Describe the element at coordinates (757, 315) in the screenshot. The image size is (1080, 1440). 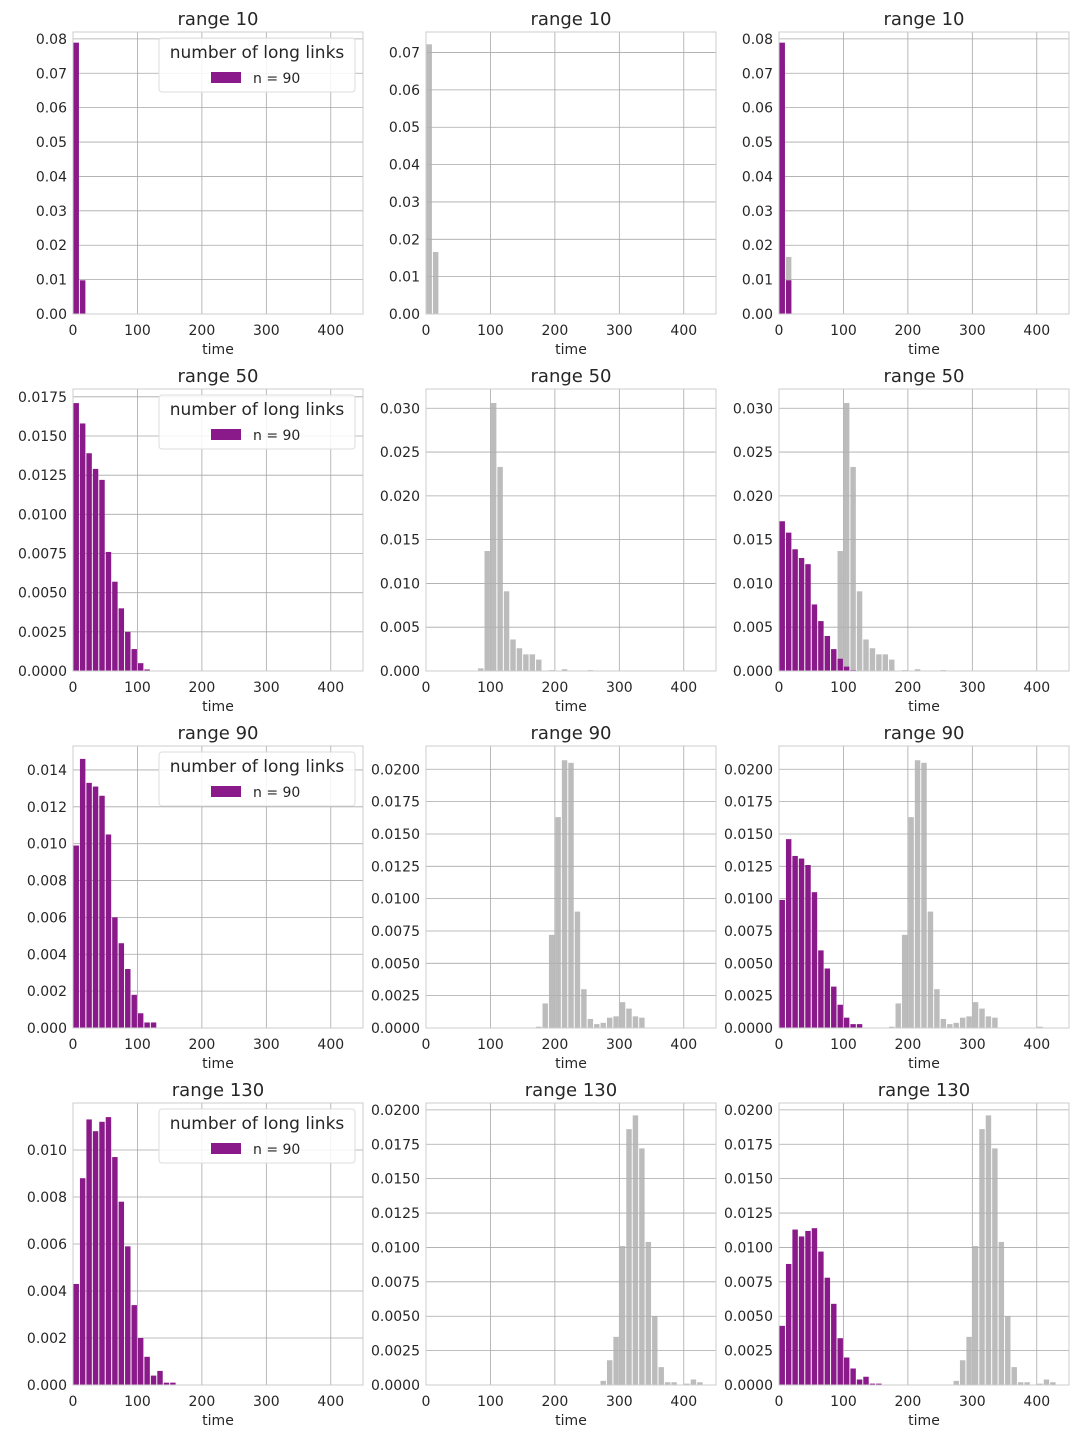
I see `y-tick-label: 0.00` at that location.